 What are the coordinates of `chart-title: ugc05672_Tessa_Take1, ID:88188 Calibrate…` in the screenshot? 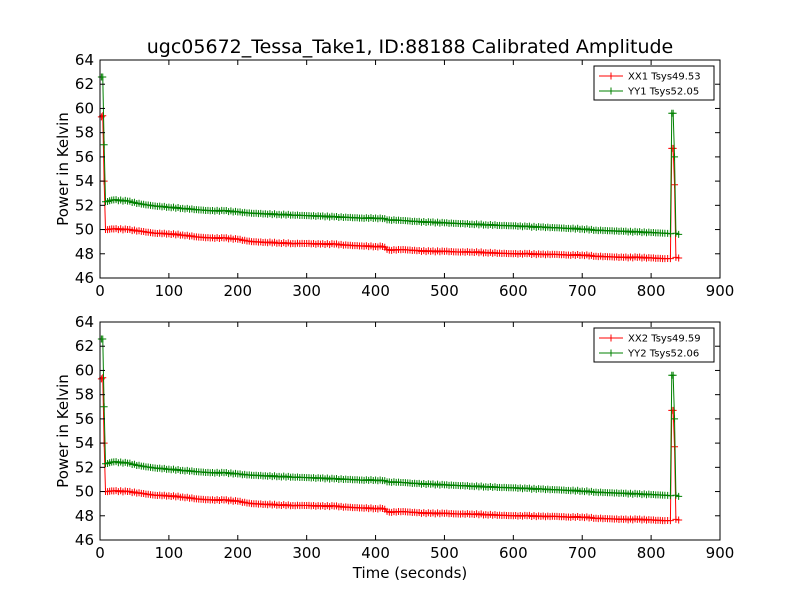 It's located at (410, 47).